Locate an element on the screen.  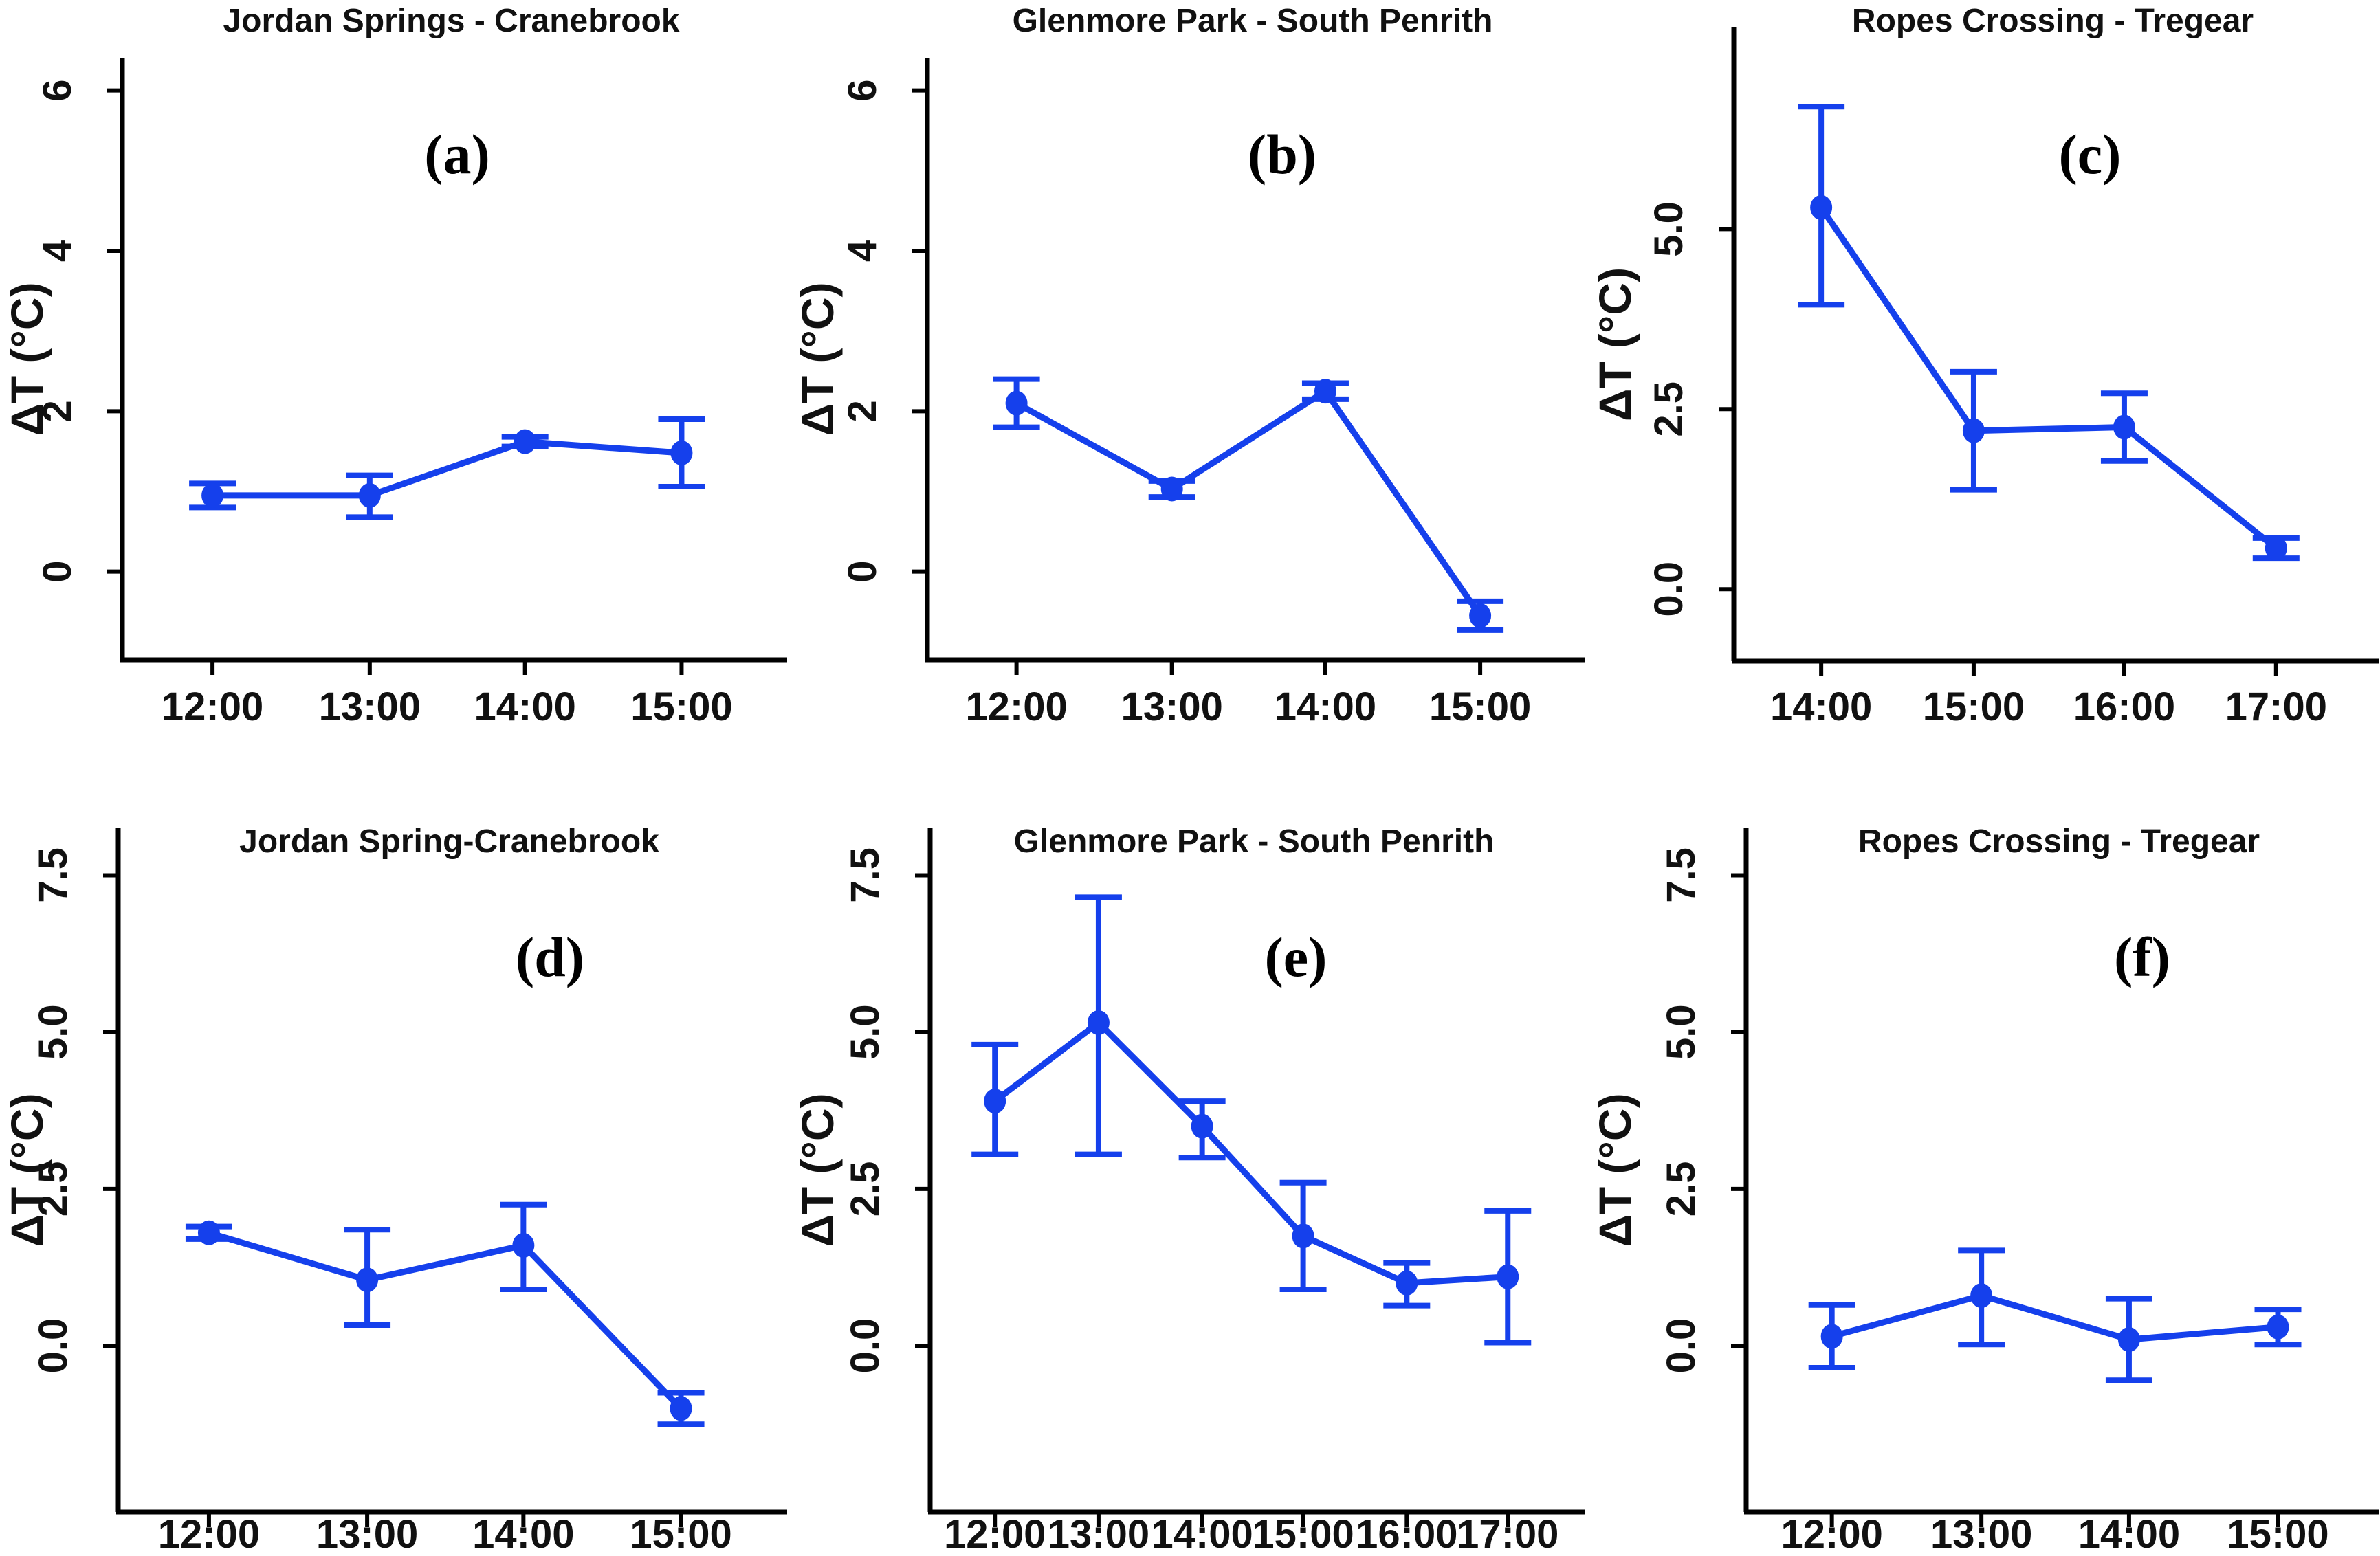
panel-f-title: Ropes Crossing - Tregear is located at coordinates (2059, 841).